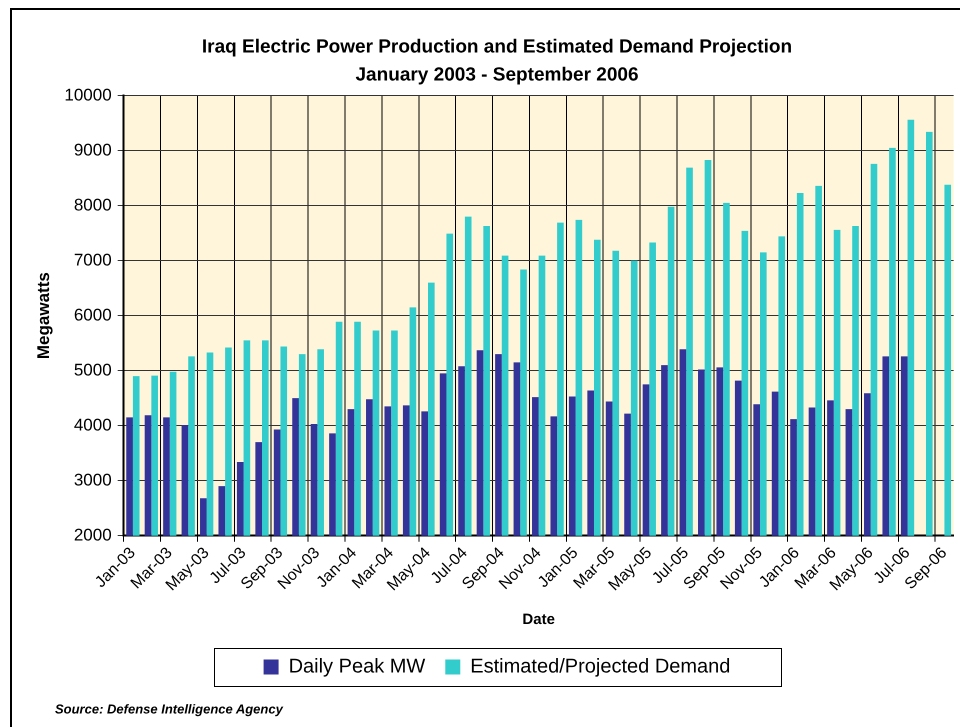 Image resolution: width=960 pixels, height=727 pixels. I want to click on legend-label: Daily Peak MW, so click(357, 667).